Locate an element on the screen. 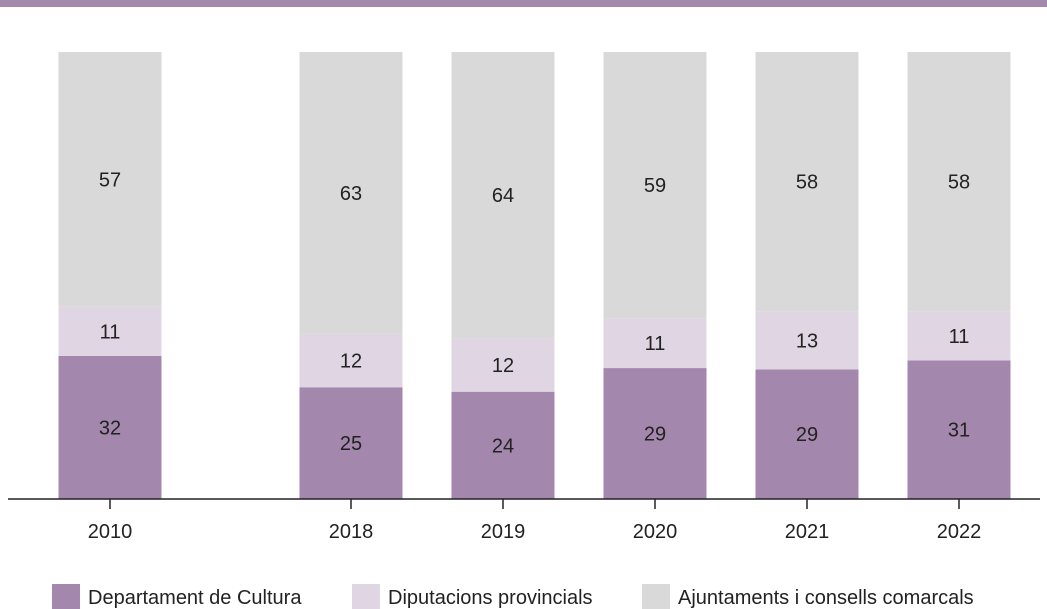 The width and height of the screenshot is (1047, 609). bar-segment-2022-s1 is located at coordinates (959, 336).